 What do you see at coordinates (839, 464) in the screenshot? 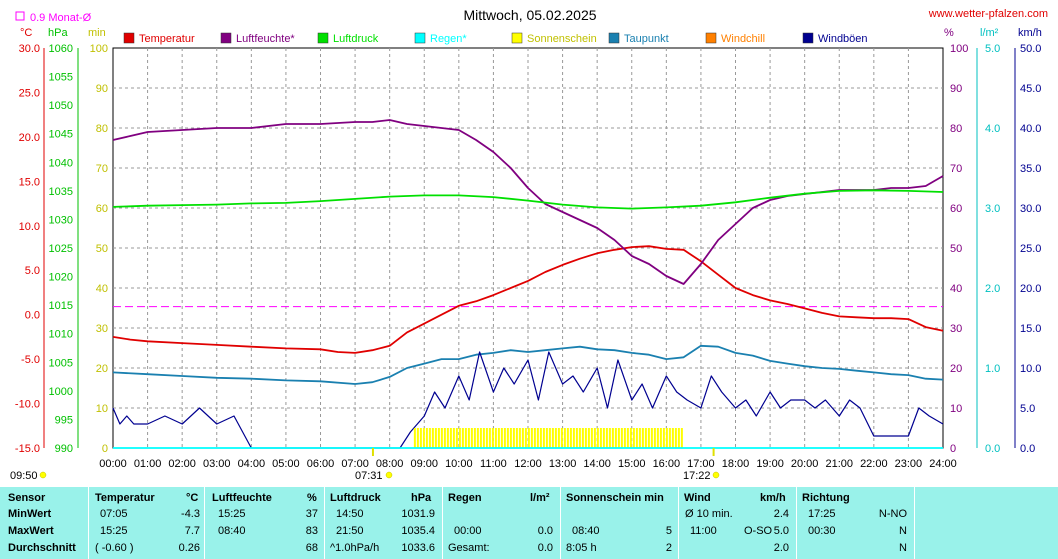
I see `x-tick: 21:00` at bounding box center [839, 464].